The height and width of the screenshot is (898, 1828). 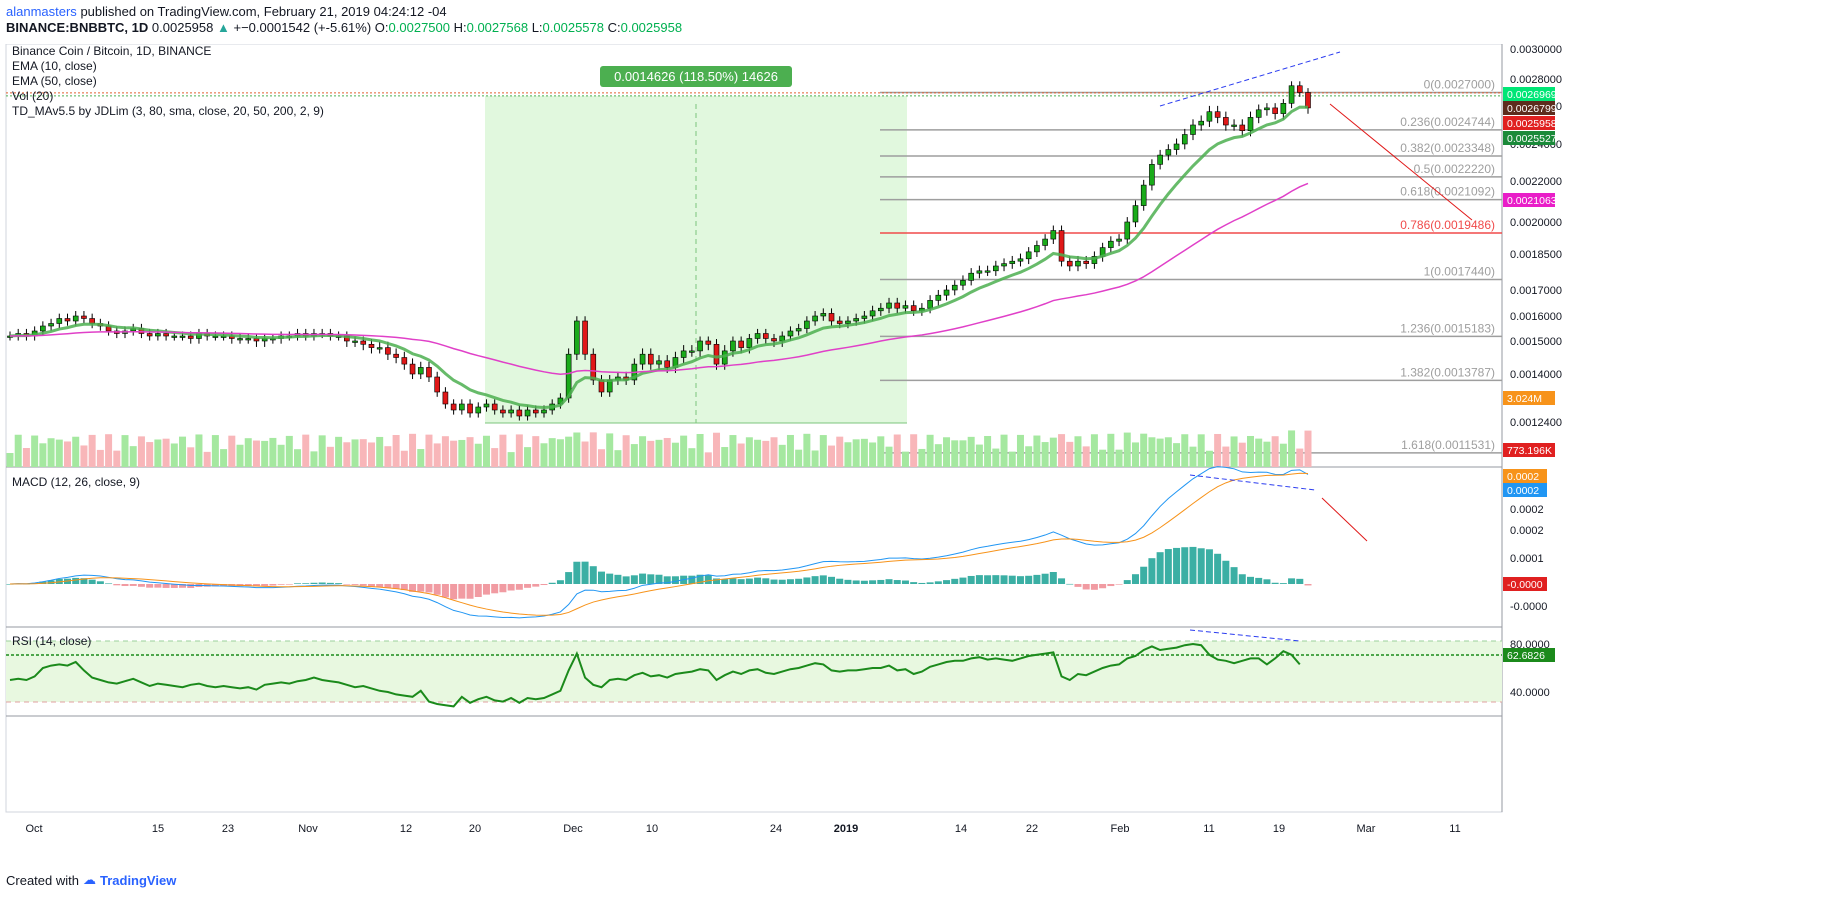 I want to click on price-label-box, so click(x=1529, y=94).